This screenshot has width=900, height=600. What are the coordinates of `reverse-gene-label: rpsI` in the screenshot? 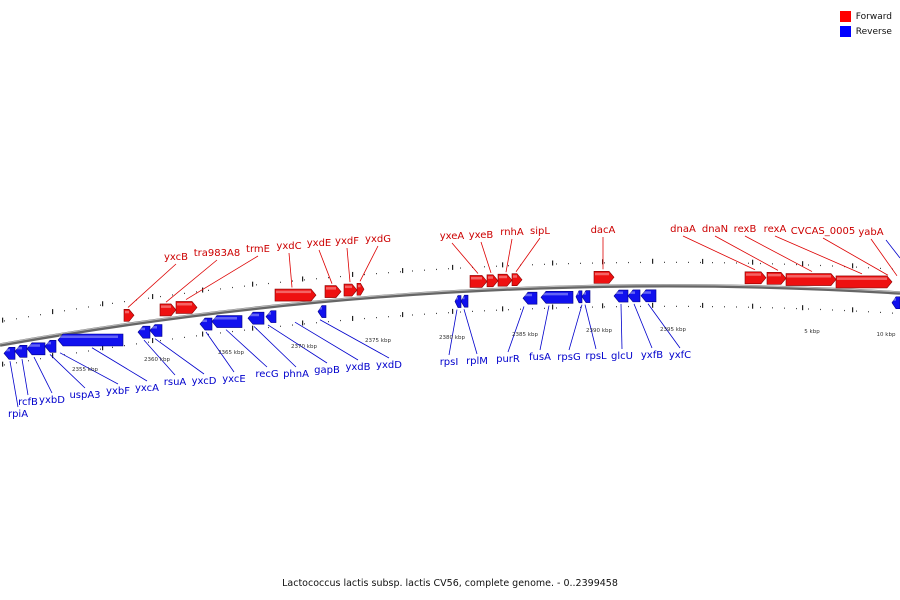 It's located at (449, 362).